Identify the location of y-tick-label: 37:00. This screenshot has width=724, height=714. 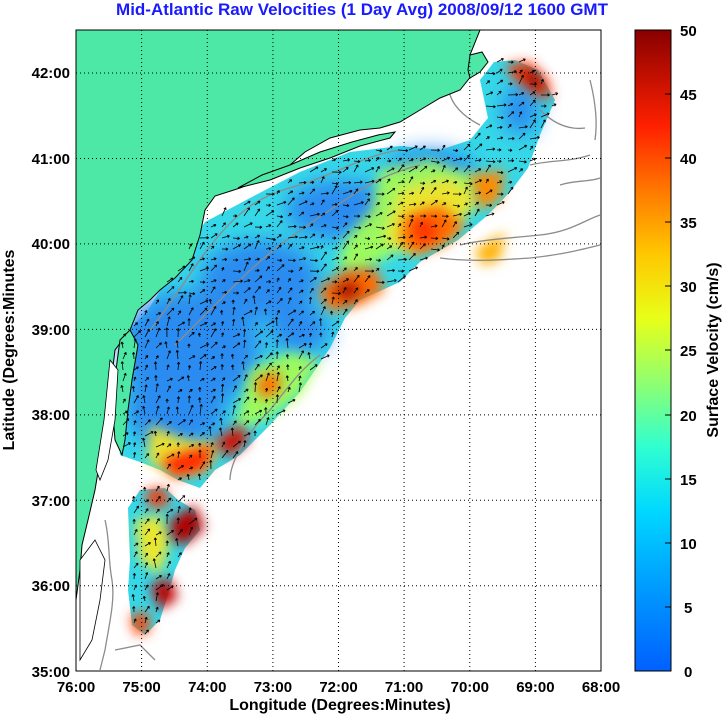
(51, 501).